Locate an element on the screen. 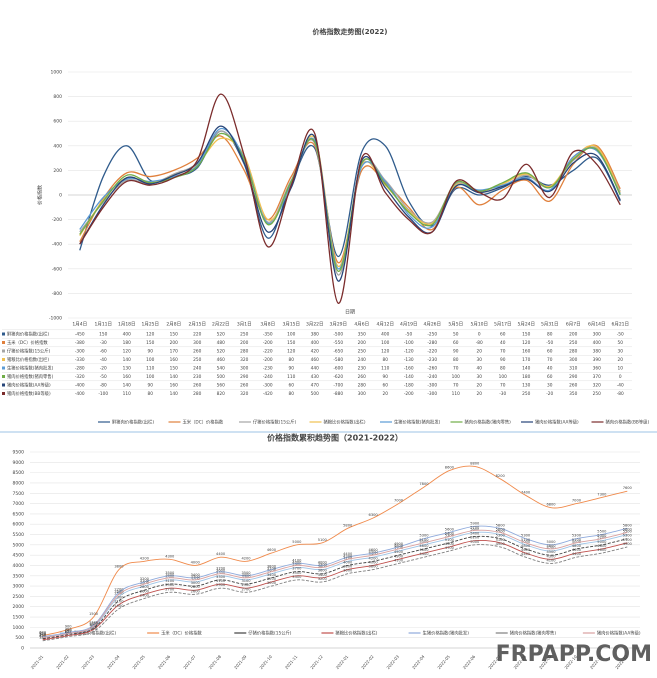 The height and width of the screenshot is (678, 657). table-row-label: 猪肉价格指数(猪肉零售) is located at coordinates (30, 376).